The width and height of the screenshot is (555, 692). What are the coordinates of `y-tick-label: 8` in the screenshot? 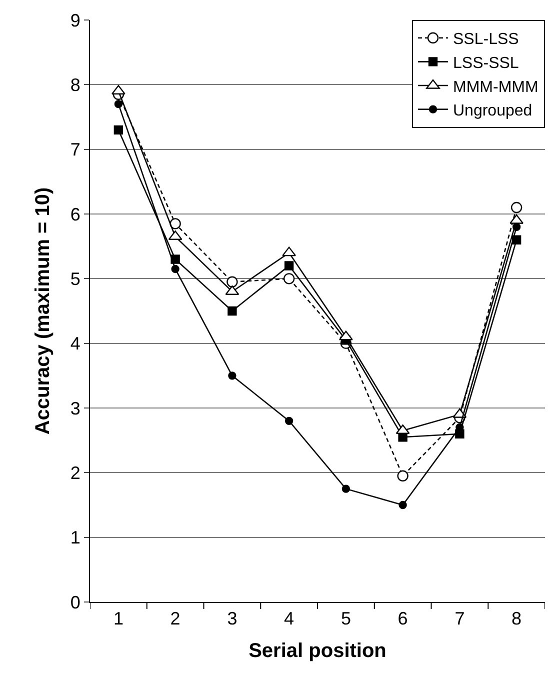 It's located at (75, 84).